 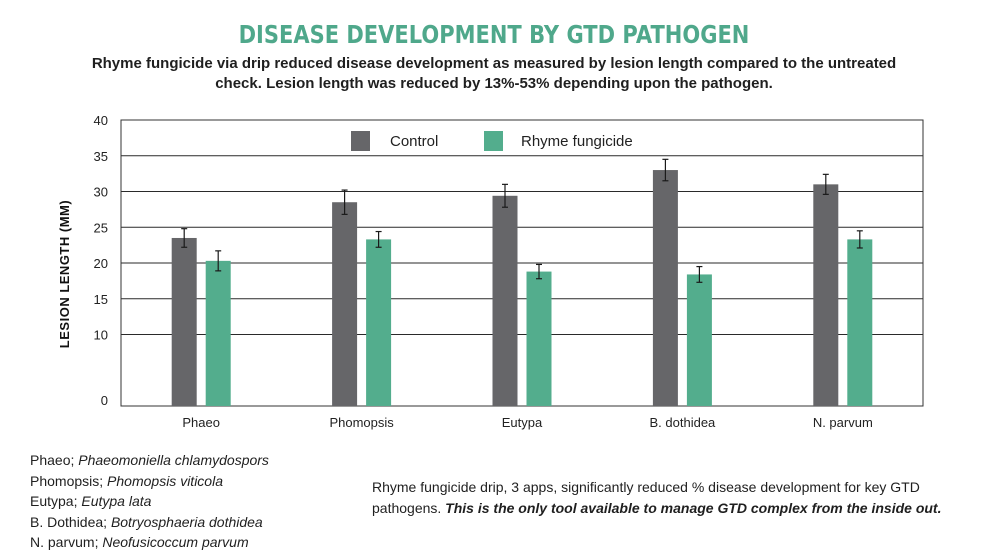 I want to click on x-category-label: Eutypa, so click(x=522, y=422).